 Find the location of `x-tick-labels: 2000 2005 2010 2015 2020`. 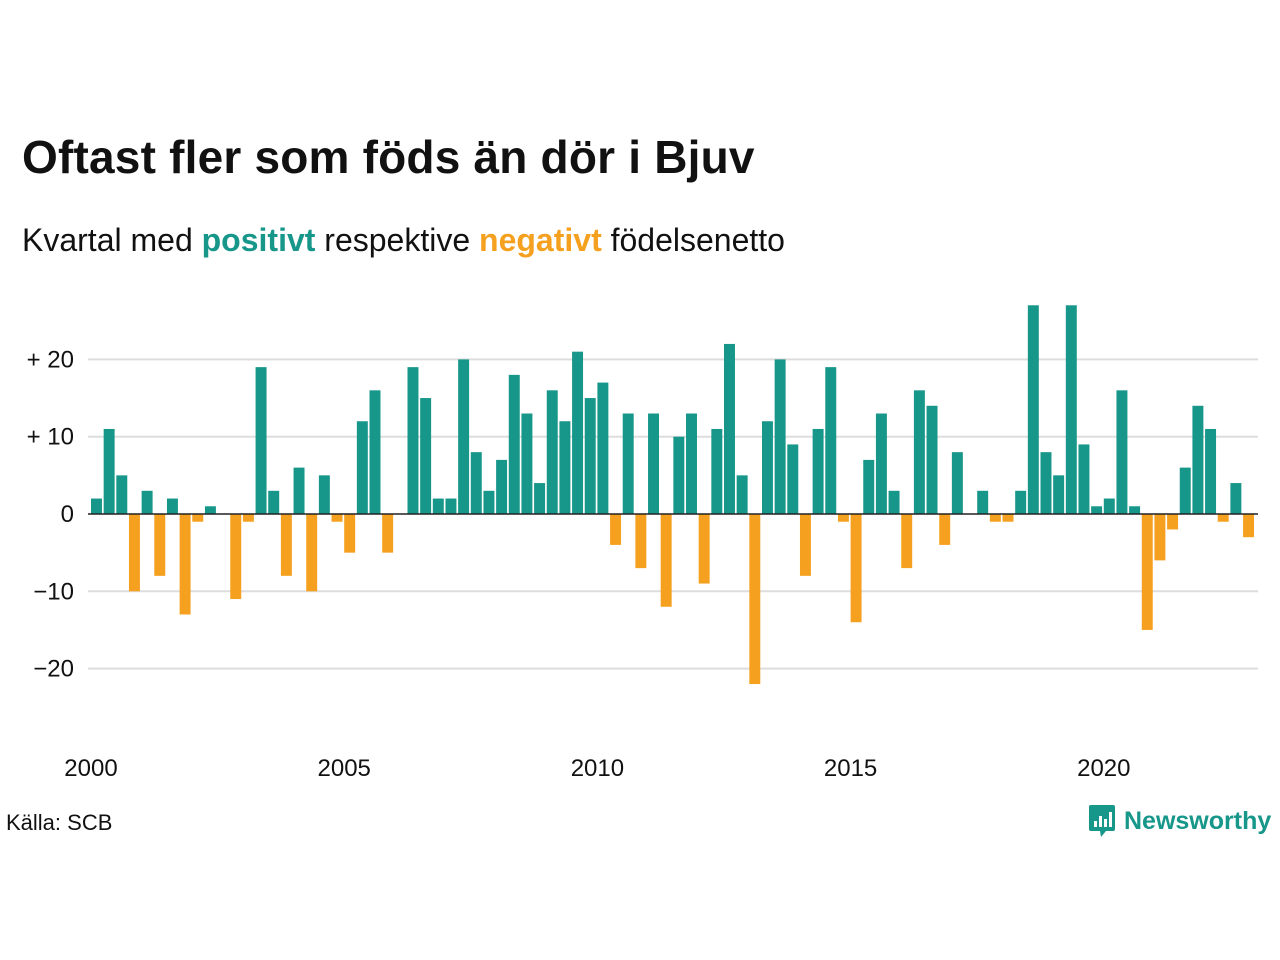

x-tick-labels: 2000 2005 2010 2015 2020 is located at coordinates (597, 768).